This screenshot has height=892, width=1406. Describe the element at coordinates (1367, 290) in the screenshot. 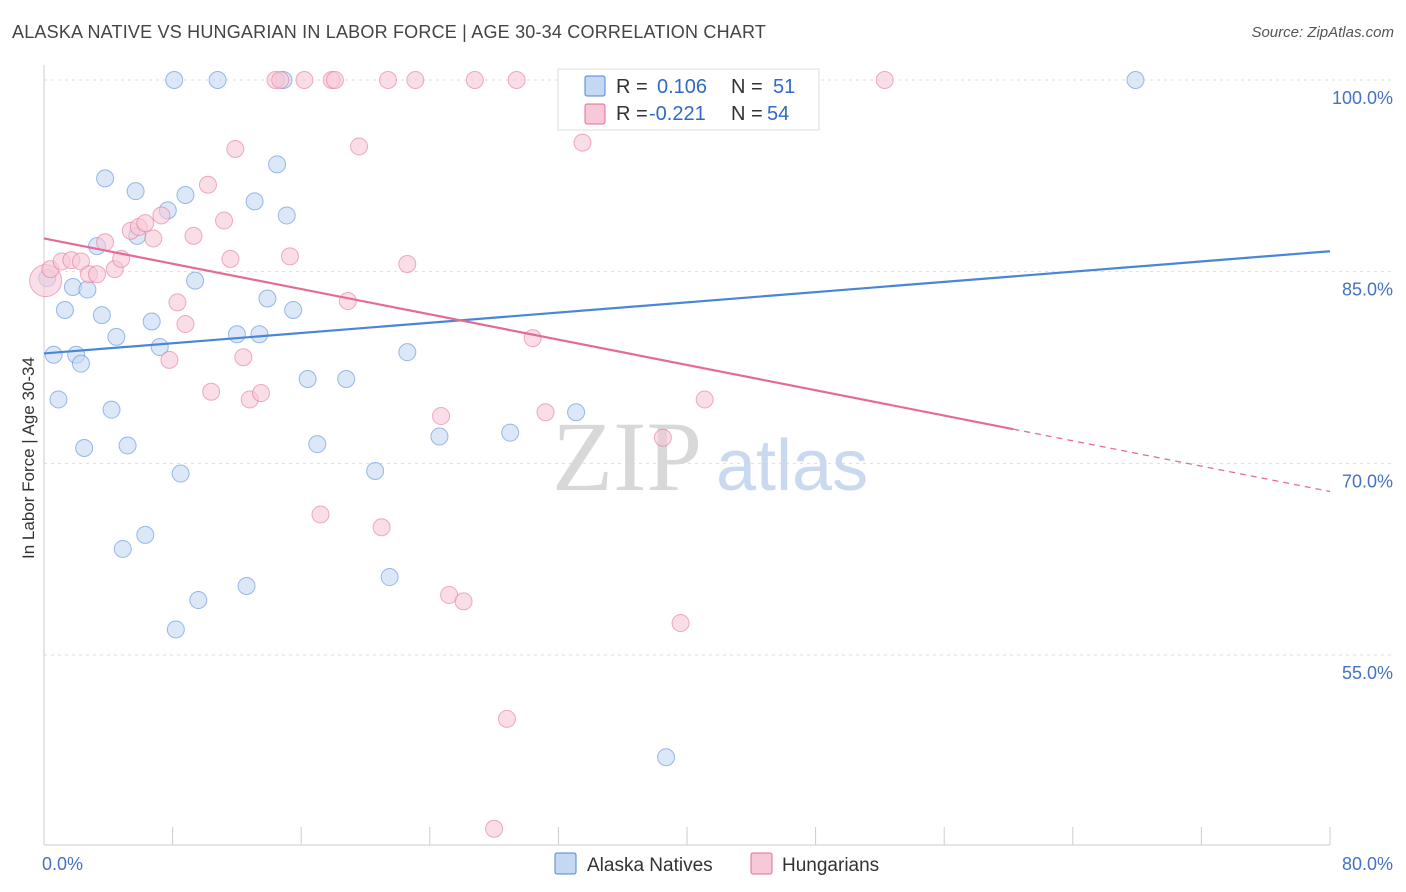

I see `y-tick-label: 85.0%` at that location.